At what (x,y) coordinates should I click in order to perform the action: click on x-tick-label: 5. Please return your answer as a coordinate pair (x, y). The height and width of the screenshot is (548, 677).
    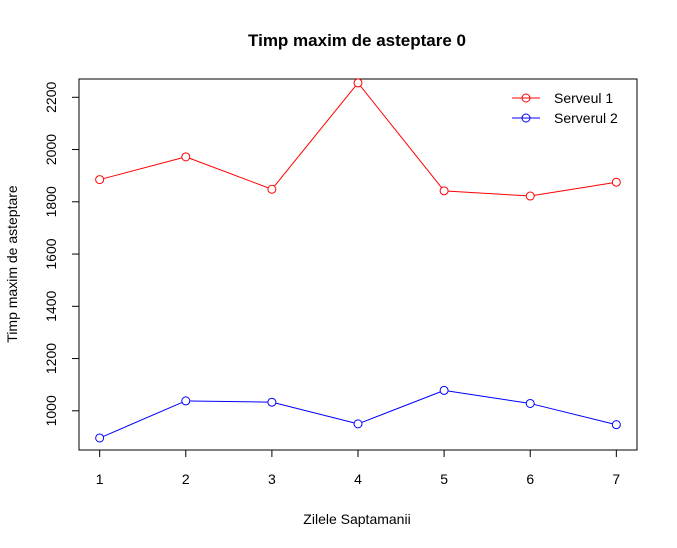
    Looking at the image, I should click on (444, 479).